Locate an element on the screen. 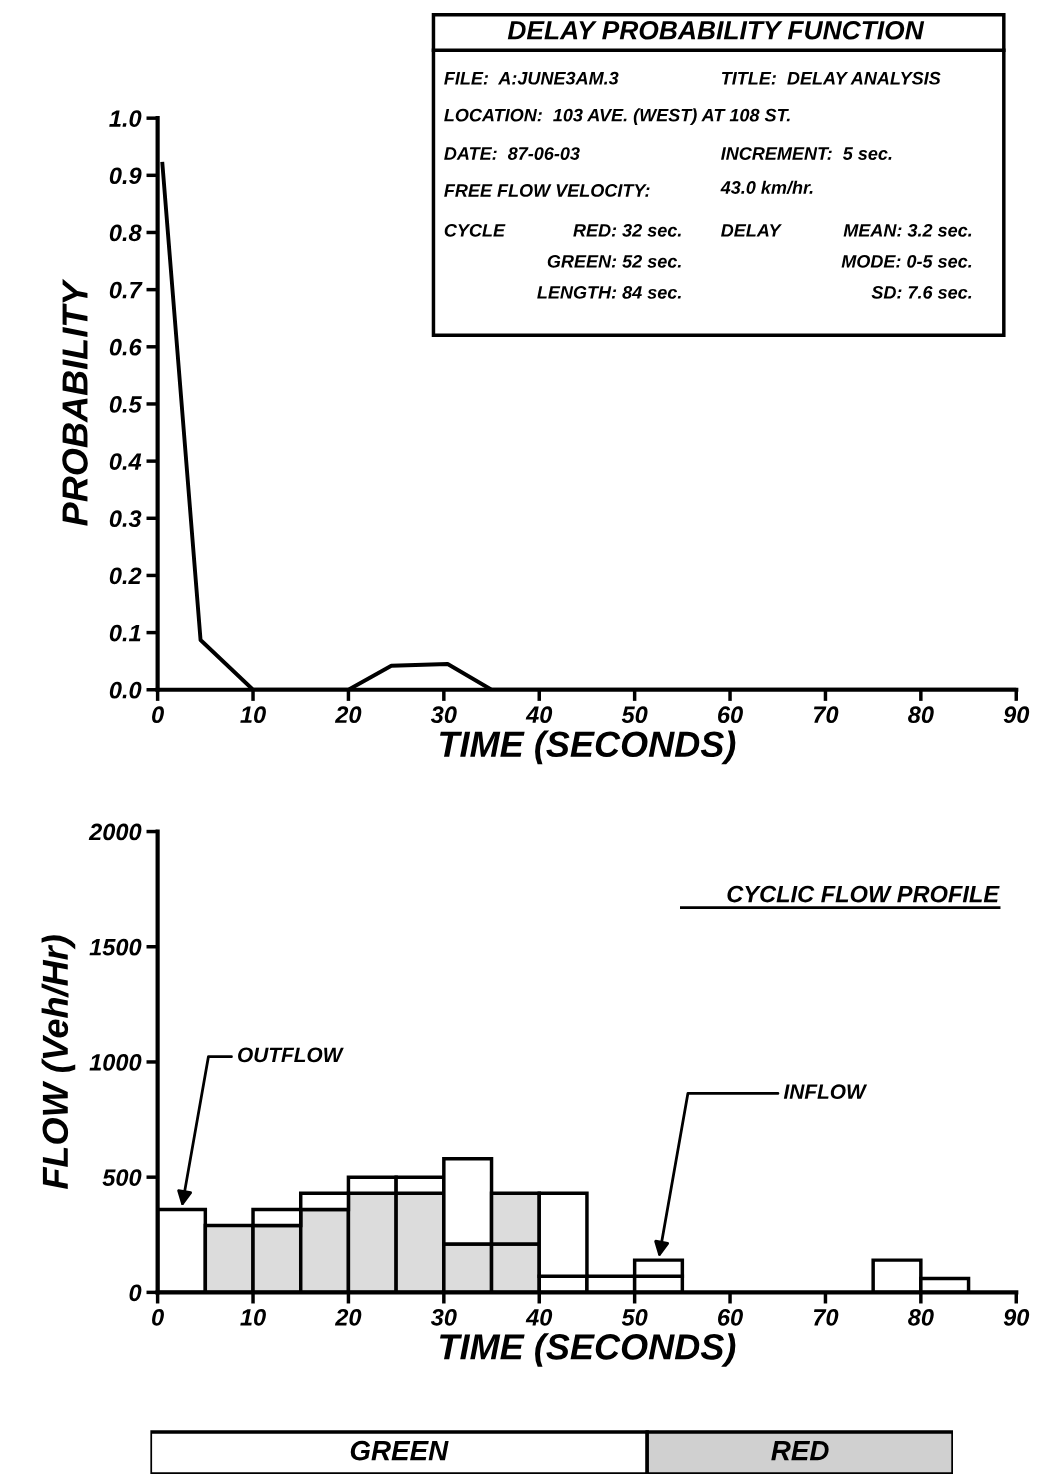 This screenshot has width=1037, height=1477. y-tick-label: 0.0 is located at coordinates (125, 690).